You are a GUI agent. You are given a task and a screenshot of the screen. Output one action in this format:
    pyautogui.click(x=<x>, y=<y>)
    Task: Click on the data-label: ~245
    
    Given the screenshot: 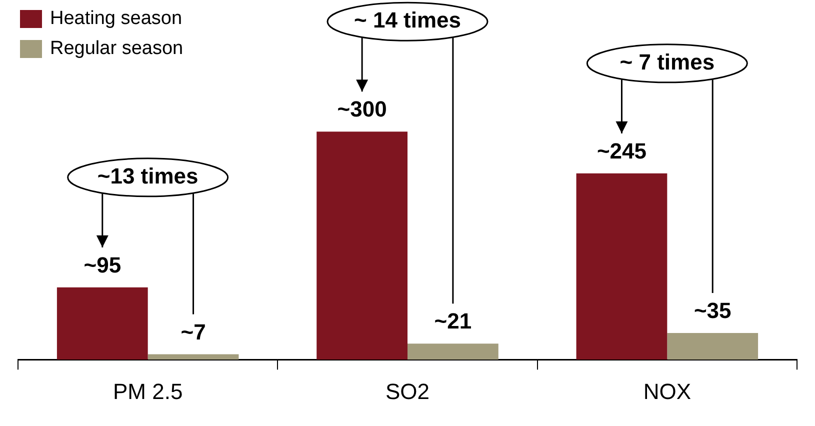 What is the action you would take?
    pyautogui.click(x=621, y=151)
    